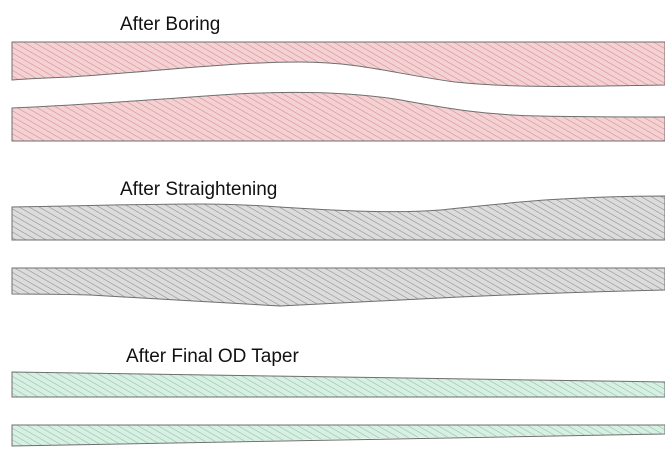 The height and width of the screenshot is (449, 665). I want to click on lower-wall-after-straightening, so click(338, 287).